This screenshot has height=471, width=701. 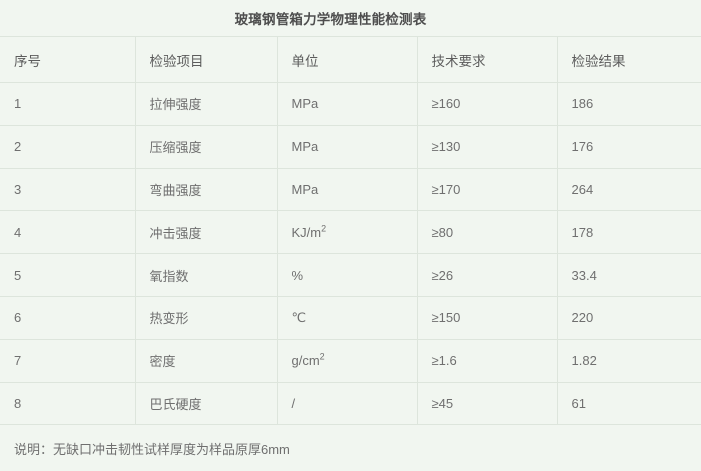 I want to click on cell-index: 8, so click(x=68, y=403).